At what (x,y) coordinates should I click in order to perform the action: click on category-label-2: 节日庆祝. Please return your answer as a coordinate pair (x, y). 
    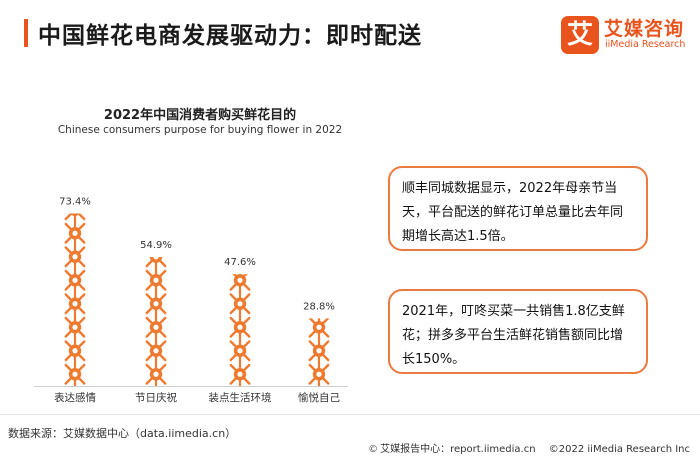
    Looking at the image, I should click on (156, 397).